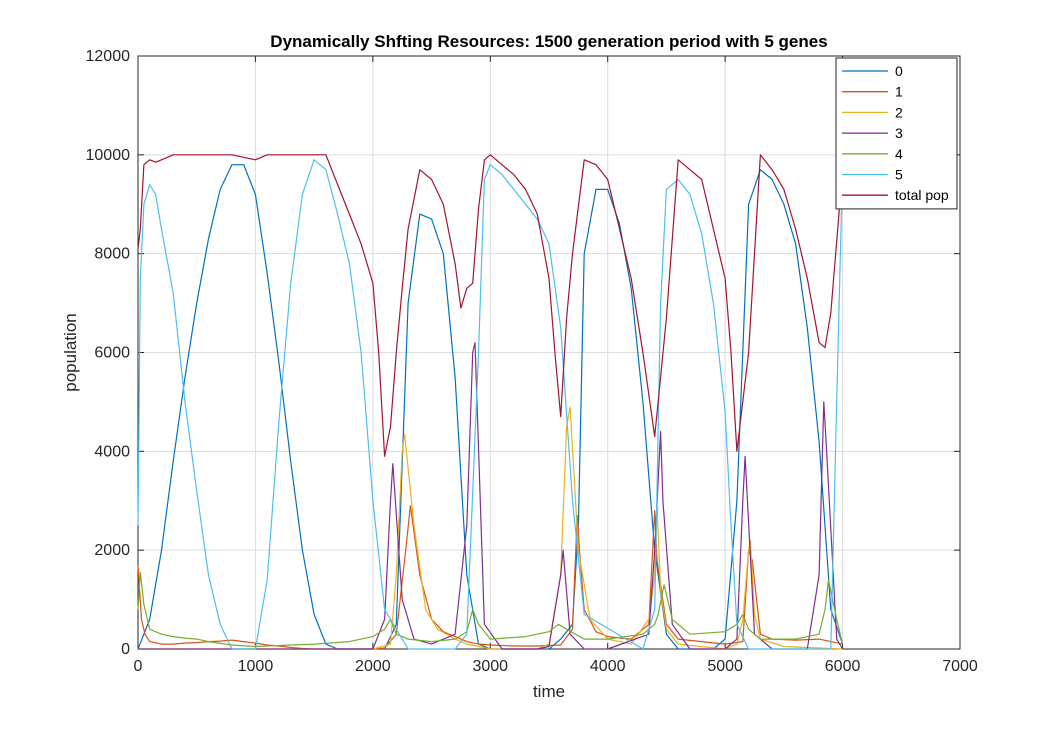  Describe the element at coordinates (108, 56) in the screenshot. I see `y-tick-label: 12000` at that location.